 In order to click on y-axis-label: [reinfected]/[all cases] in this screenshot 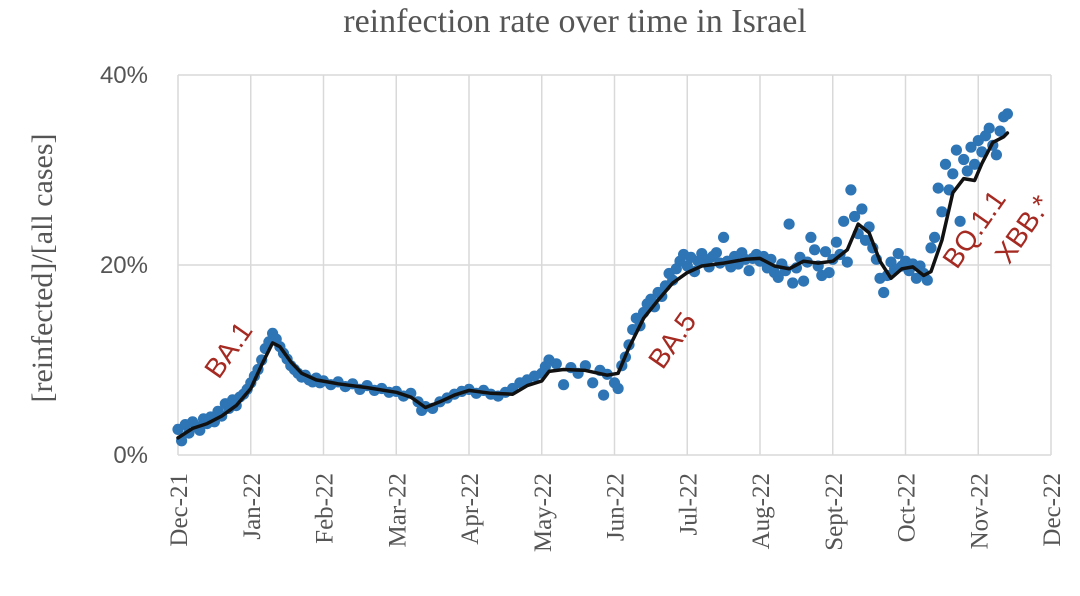, I will do `click(42, 268)`.